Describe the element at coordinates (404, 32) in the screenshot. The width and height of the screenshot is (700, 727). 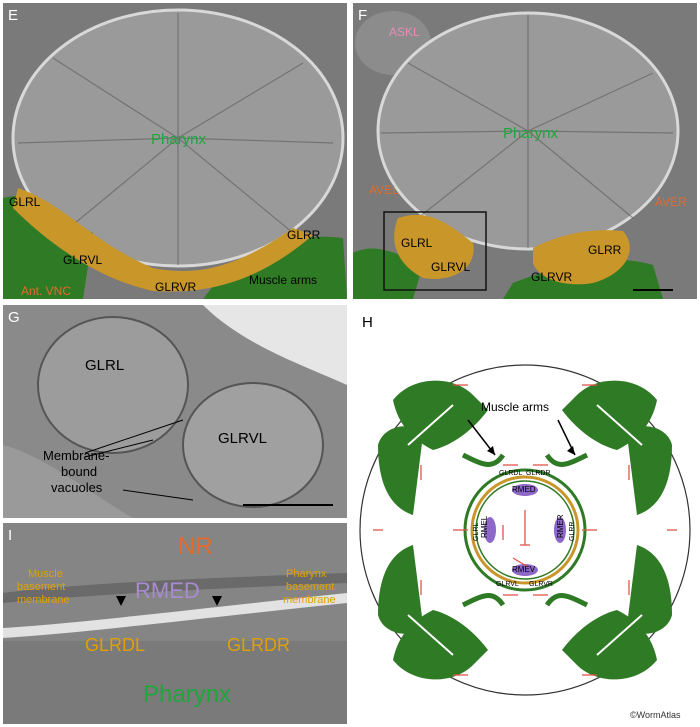
I see `f-askl-label: ASKL` at that location.